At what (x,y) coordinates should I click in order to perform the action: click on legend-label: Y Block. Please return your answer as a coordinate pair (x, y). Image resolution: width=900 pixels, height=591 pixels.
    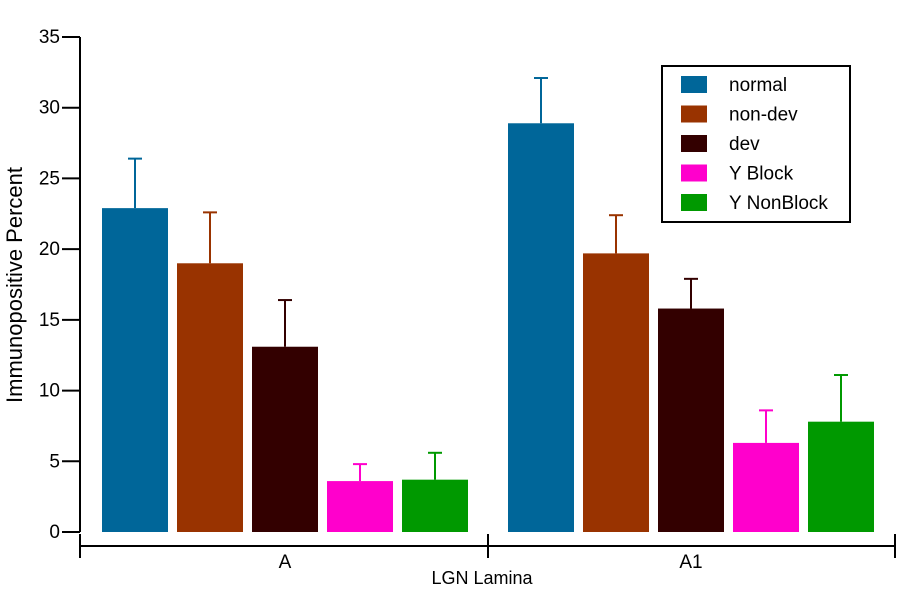
    Looking at the image, I should click on (761, 174).